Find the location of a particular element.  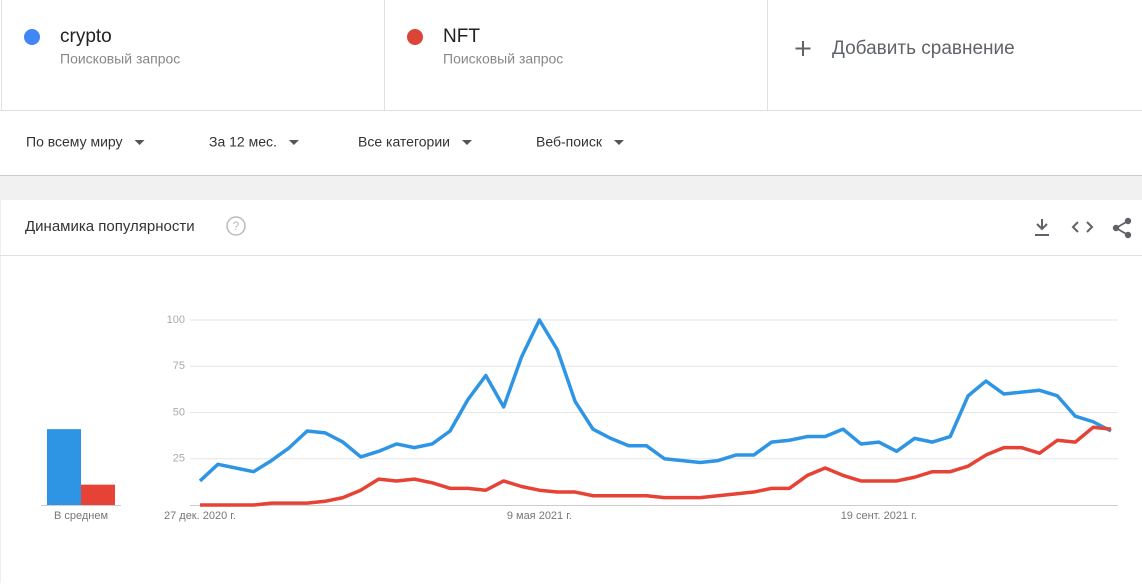

help-icon: ? is located at coordinates (236, 226).